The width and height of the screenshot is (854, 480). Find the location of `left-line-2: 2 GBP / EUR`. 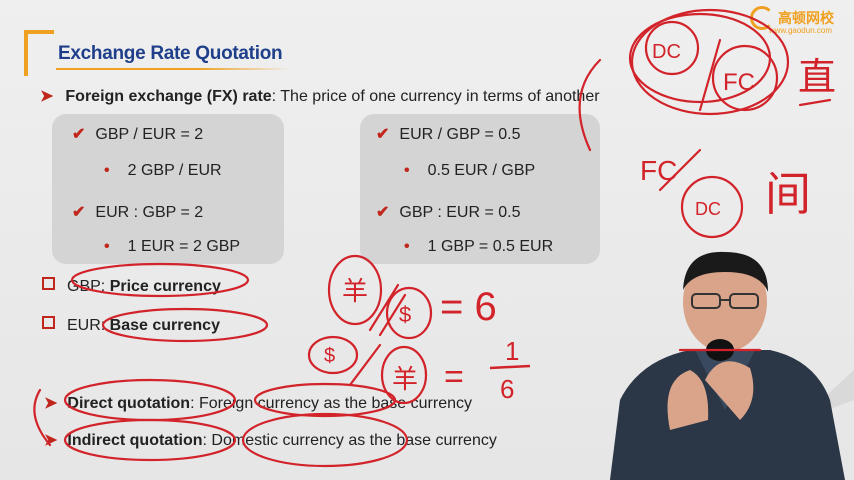

left-line-2: 2 GBP / EUR is located at coordinates (174, 170).